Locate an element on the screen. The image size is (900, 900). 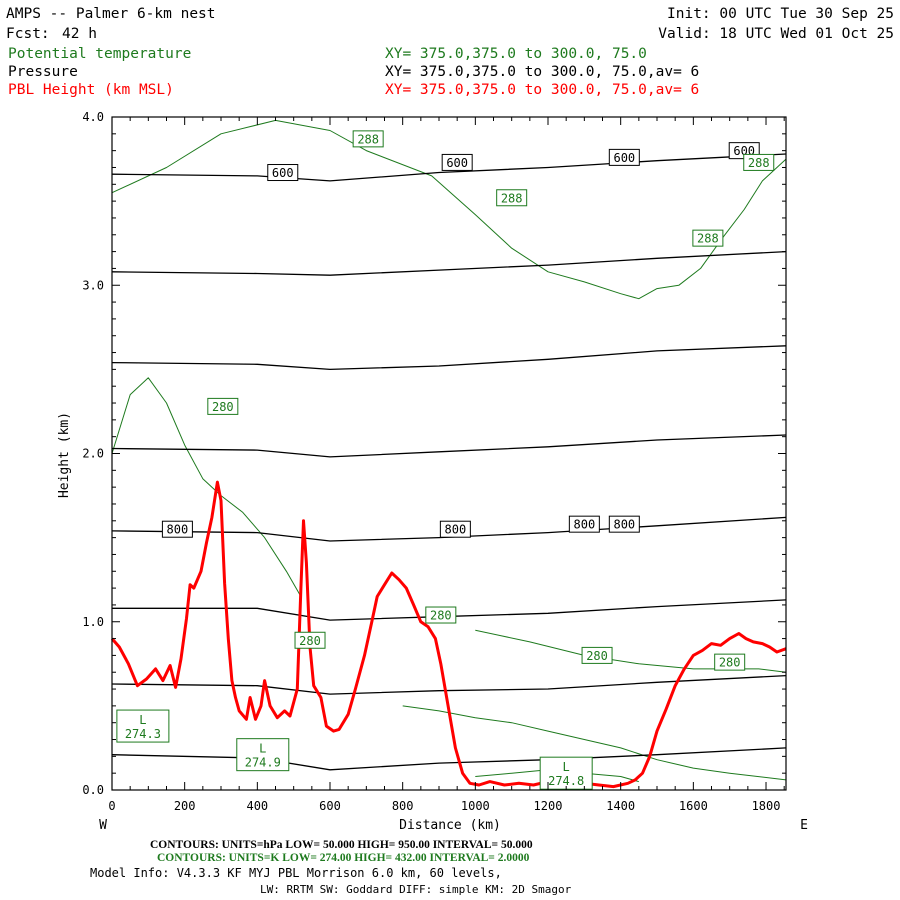
forecast-label: Fcst: is located at coordinates (28, 34).